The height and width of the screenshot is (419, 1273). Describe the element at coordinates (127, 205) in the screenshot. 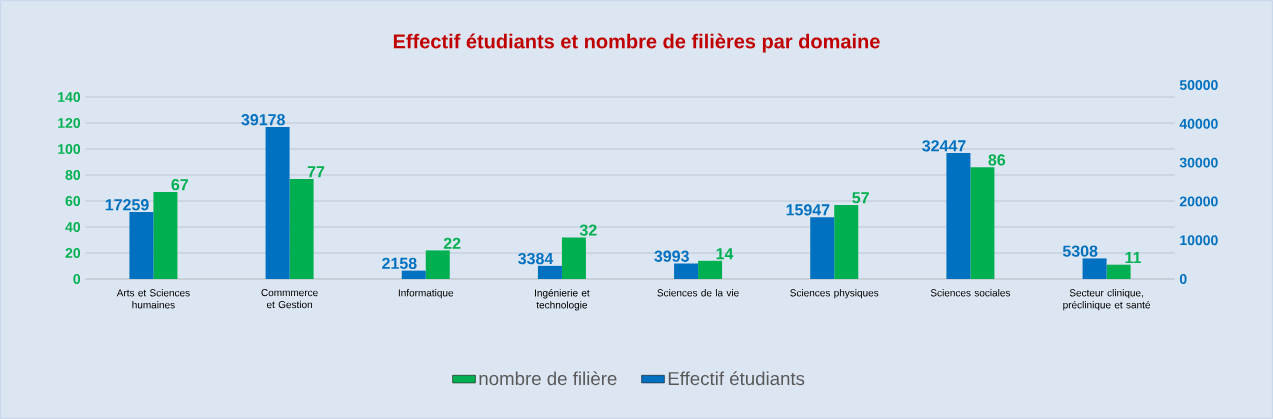

I see `data-label: 17259` at that location.